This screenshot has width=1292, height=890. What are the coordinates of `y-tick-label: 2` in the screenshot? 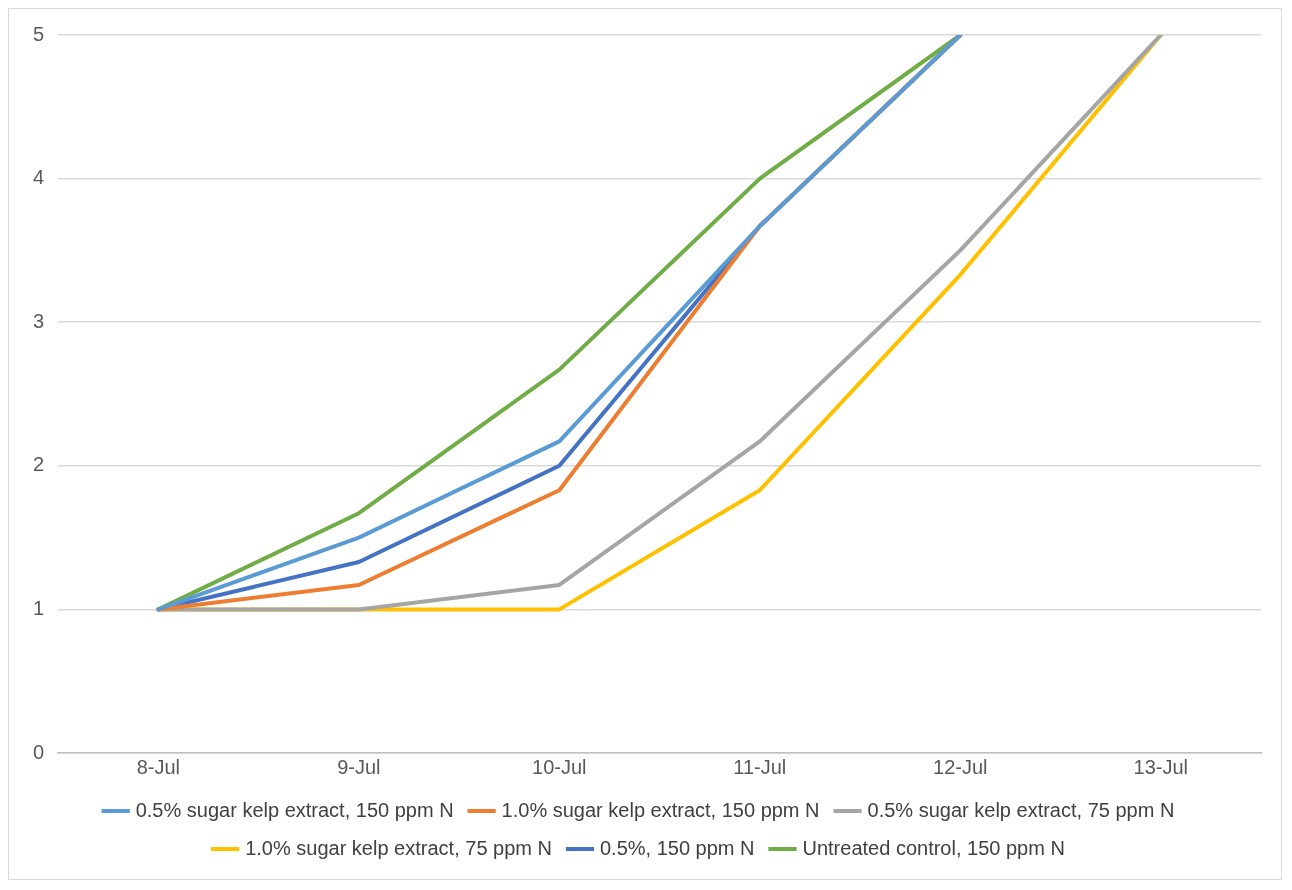 It's located at (39, 464).